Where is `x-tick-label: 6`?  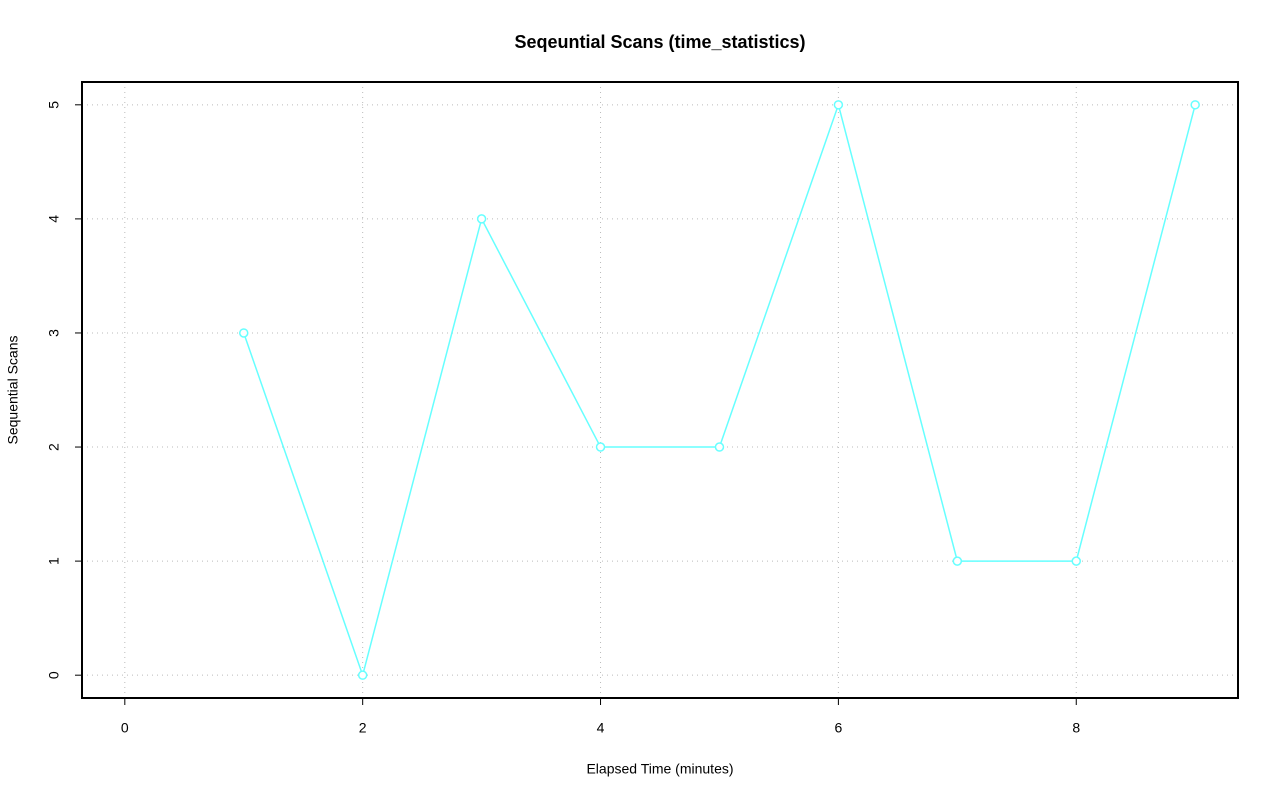
x-tick-label: 6 is located at coordinates (838, 728).